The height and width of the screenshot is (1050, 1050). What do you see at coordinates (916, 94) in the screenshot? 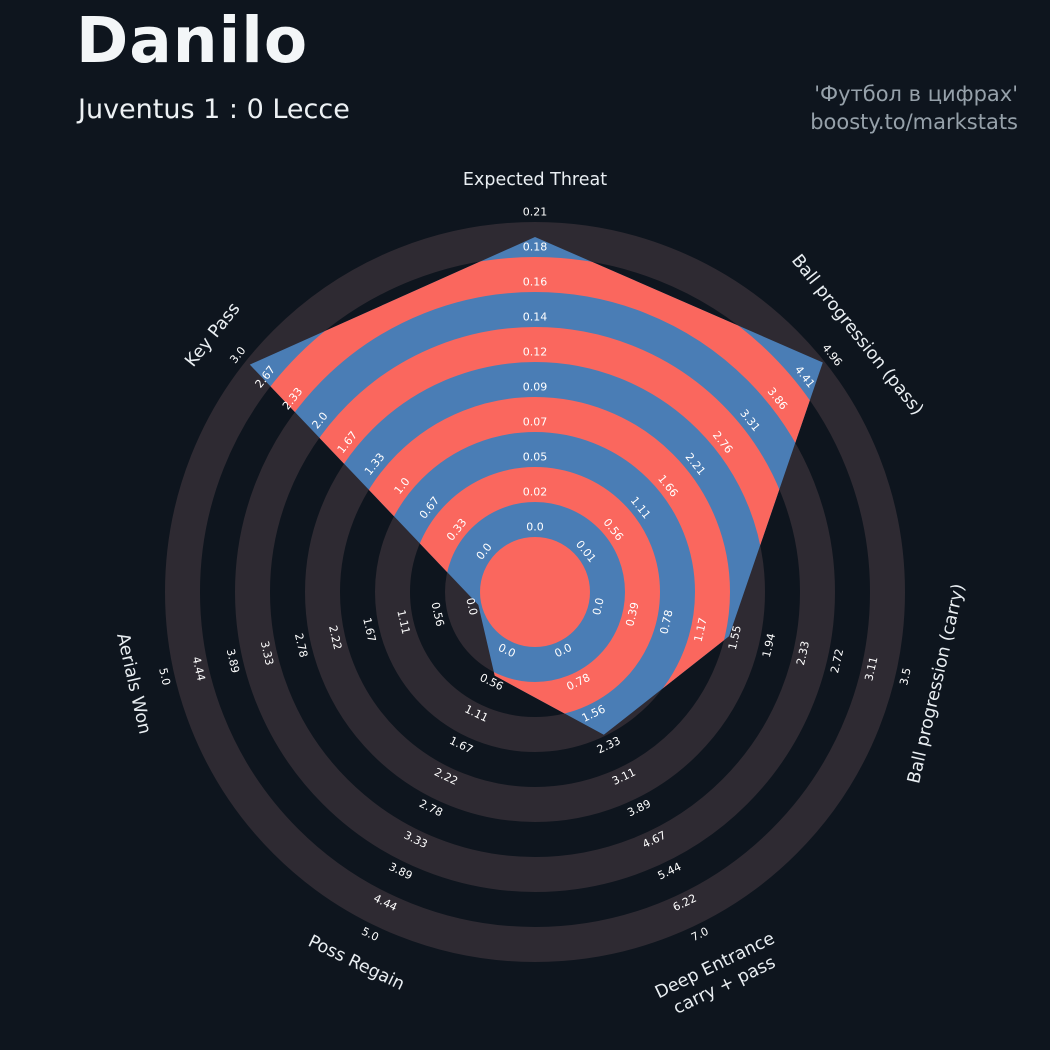
I see `watermark-brand: 'Футбол в цифрах'` at bounding box center [916, 94].